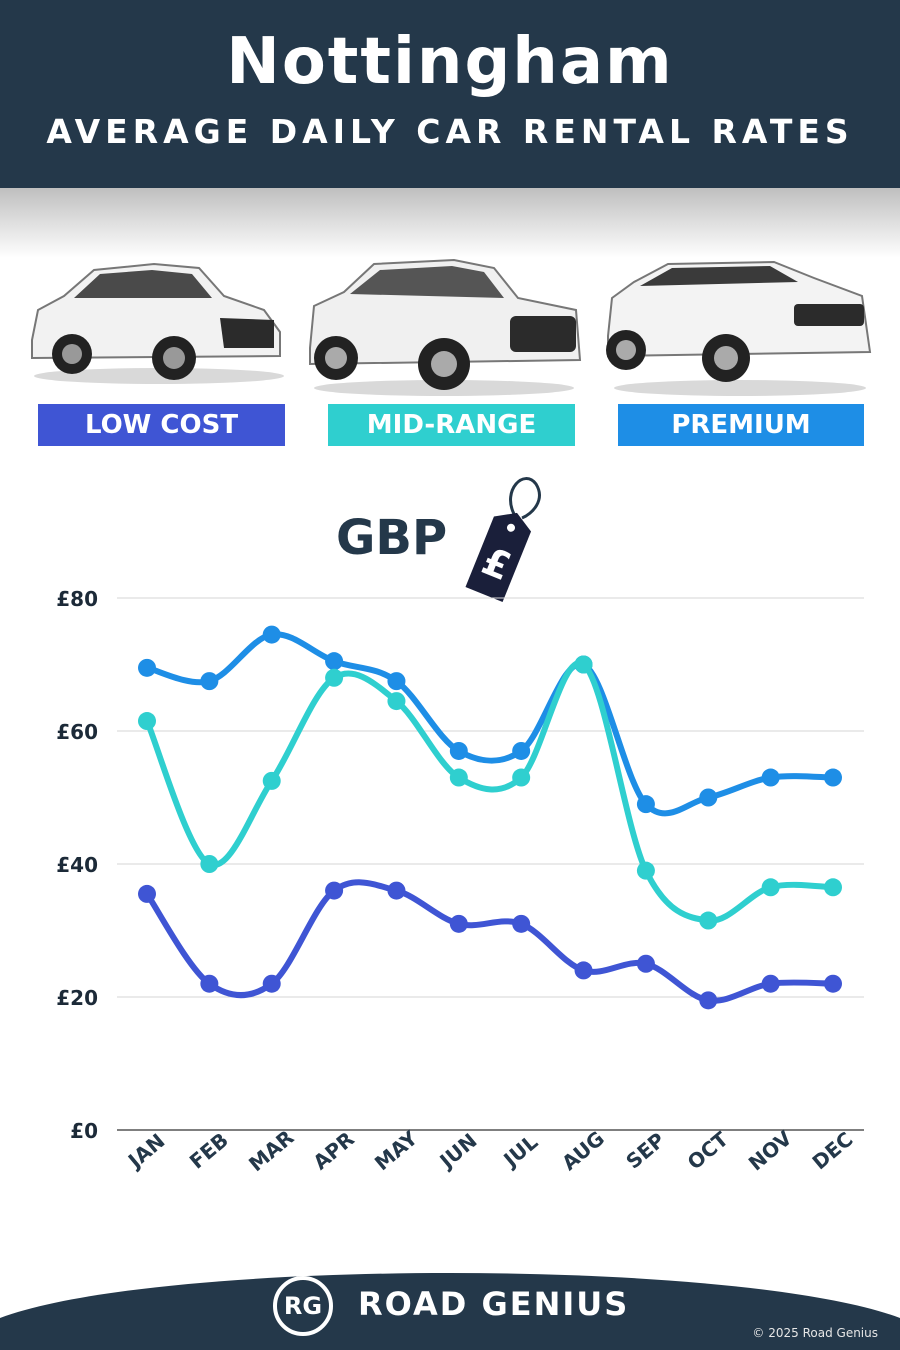  What do you see at coordinates (84, 1131) in the screenshot?
I see `y-tick-label: £0` at bounding box center [84, 1131].